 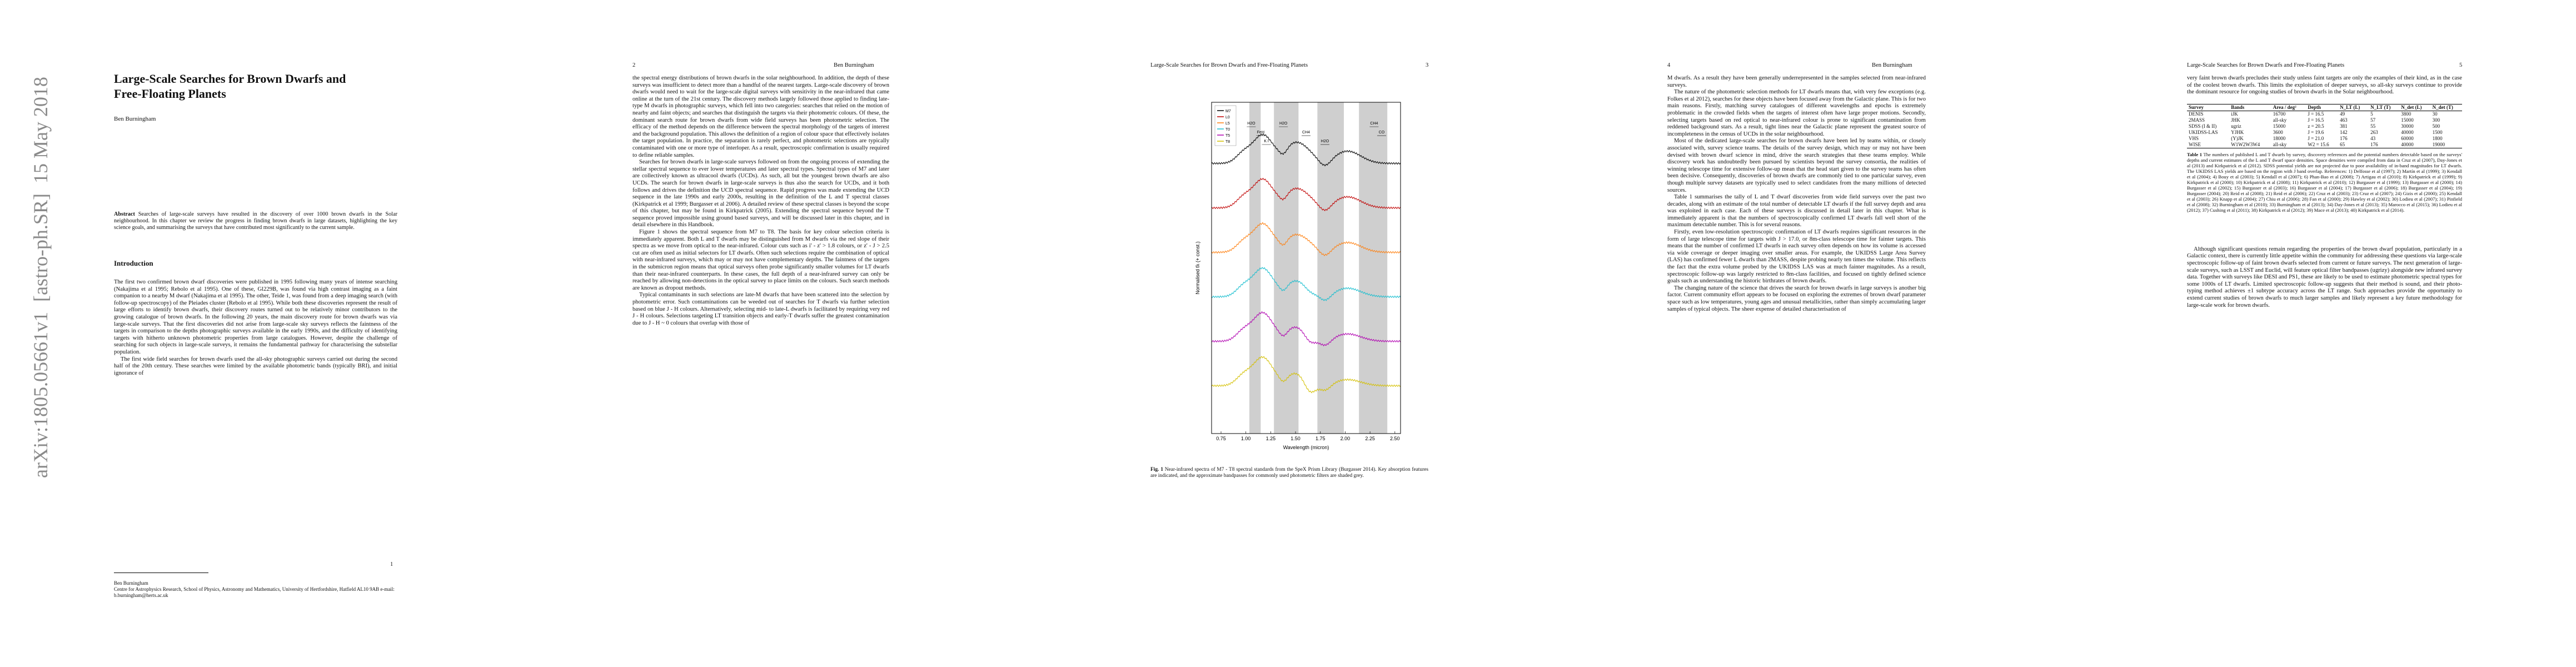 I want to click on table-header-cell: N_LT (L), so click(x=2350, y=107).